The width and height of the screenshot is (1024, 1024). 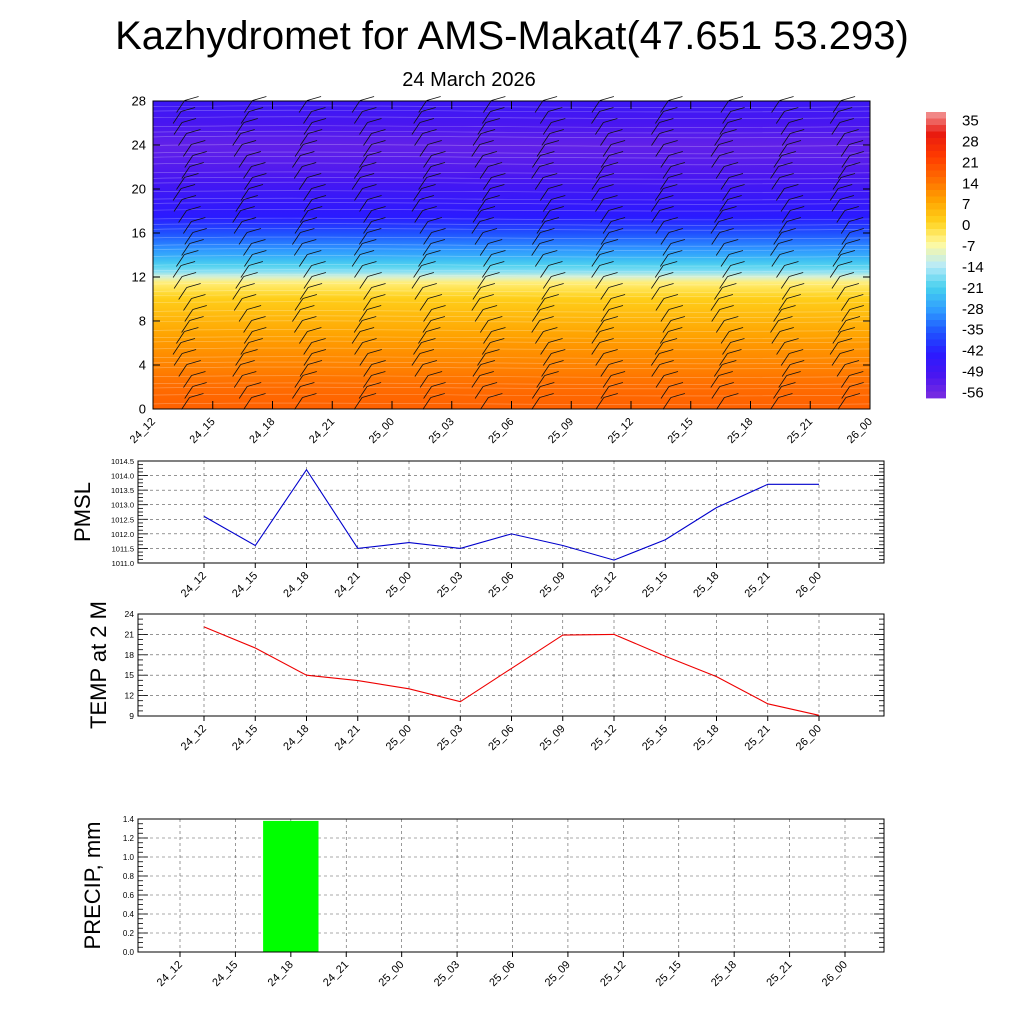 What do you see at coordinates (123, 548) in the screenshot?
I see `y-tick-label: 1011.5` at bounding box center [123, 548].